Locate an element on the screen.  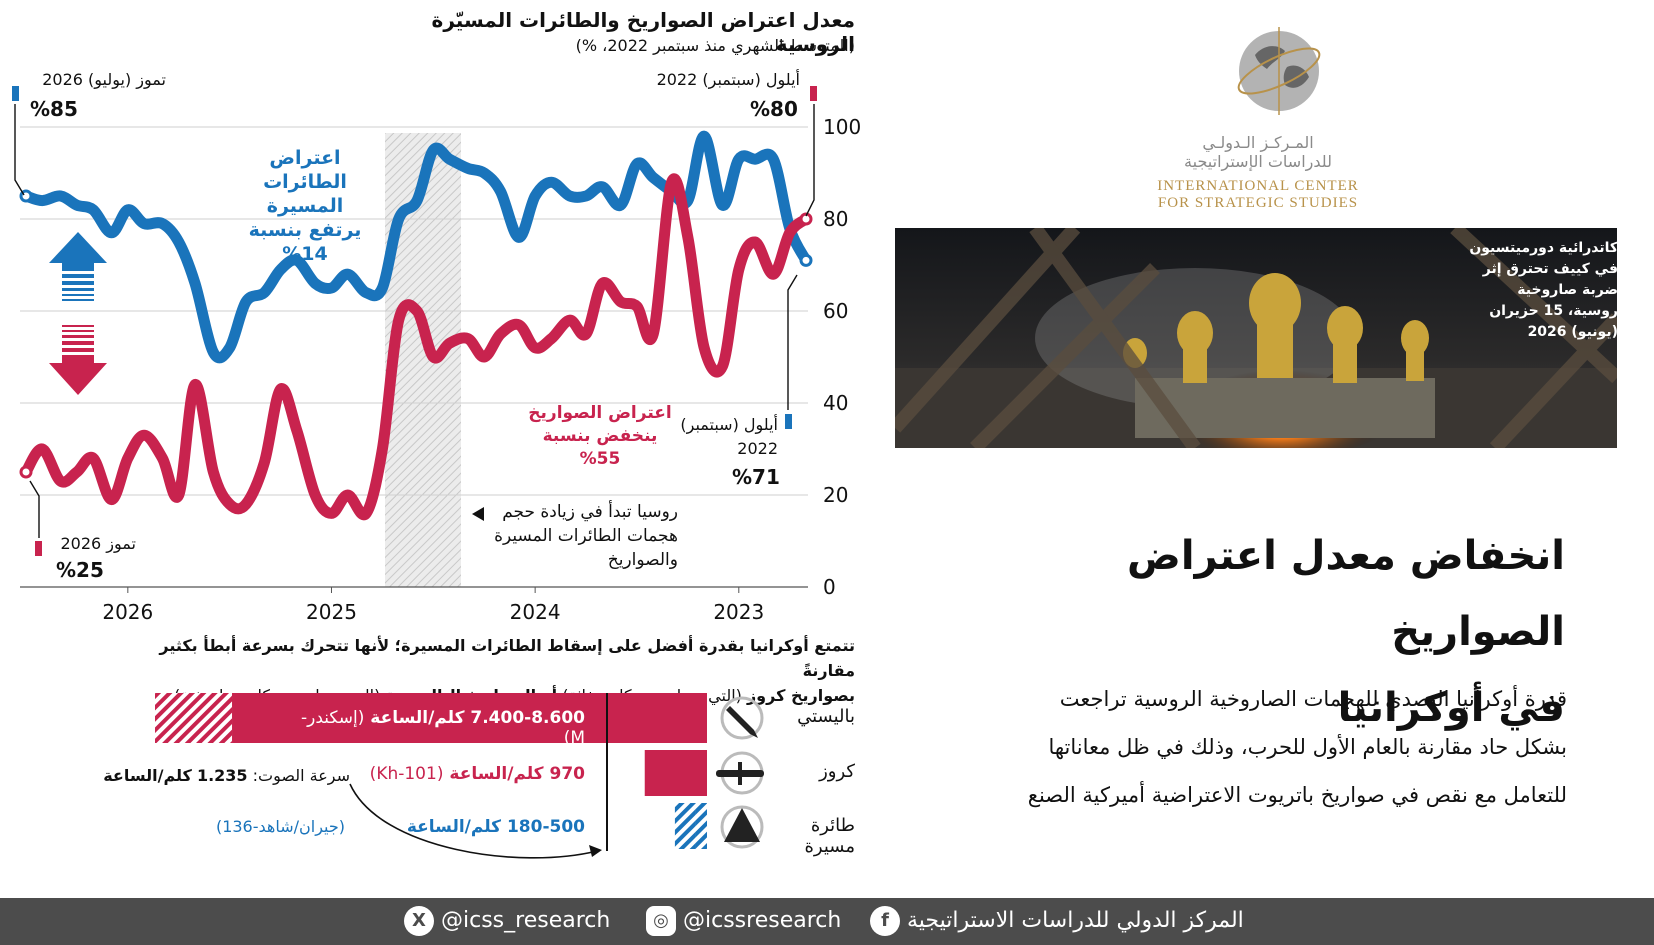
drone-legend-marker is located at coordinates (15, 93).